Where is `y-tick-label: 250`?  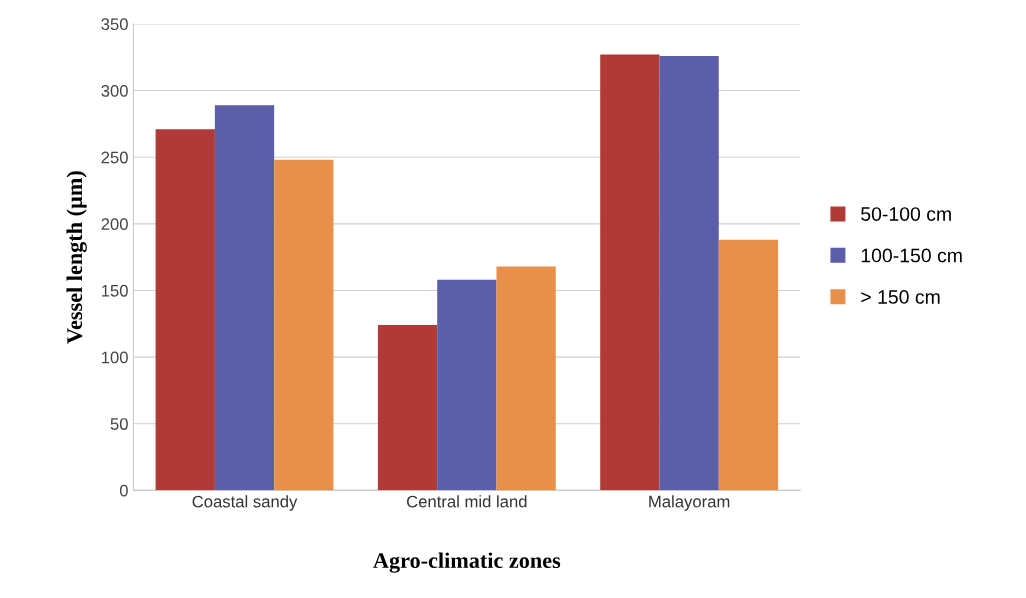
y-tick-label: 250 is located at coordinates (114, 157).